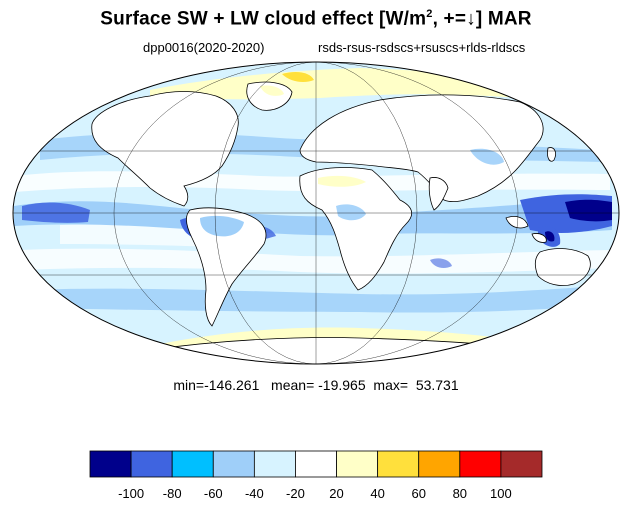 This screenshot has height=506, width=632. Describe the element at coordinates (342, 385) in the screenshot. I see `stat-mean: -19.965` at that location.